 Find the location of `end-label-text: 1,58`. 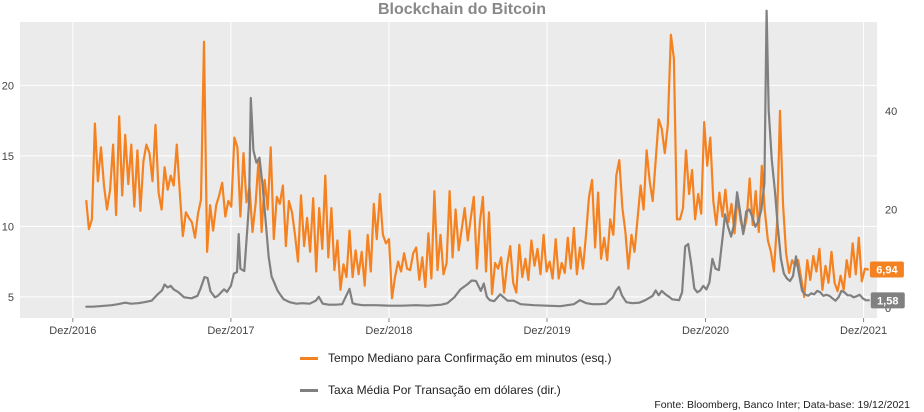

end-label-text: 1,58 is located at coordinates (887, 301).